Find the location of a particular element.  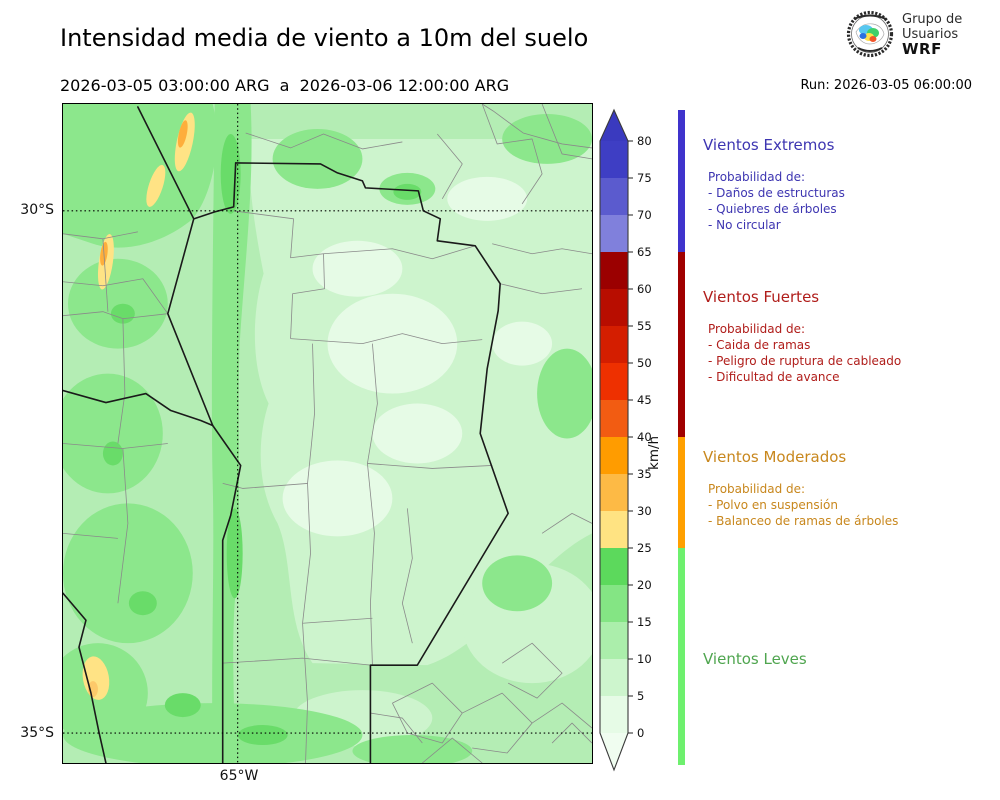

category-item: - Quiebres de árboles is located at coordinates (772, 209).